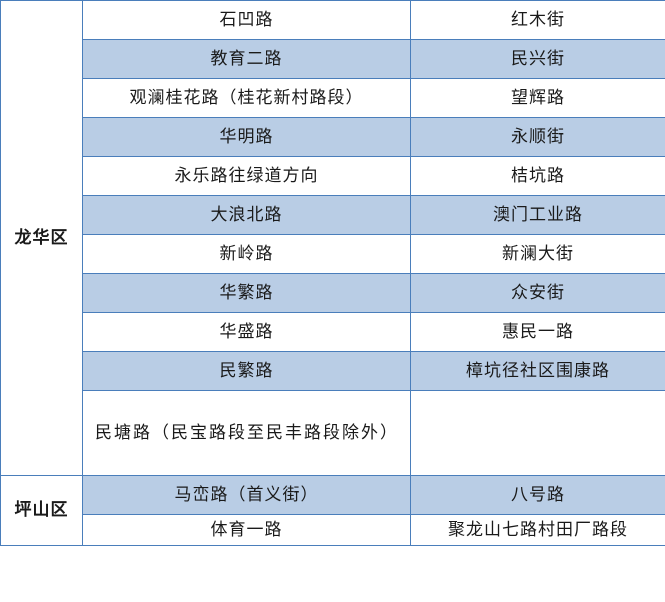  I want to click on table-row: 民塘路（民宝路段至民丰路段除外）, so click(333, 433).